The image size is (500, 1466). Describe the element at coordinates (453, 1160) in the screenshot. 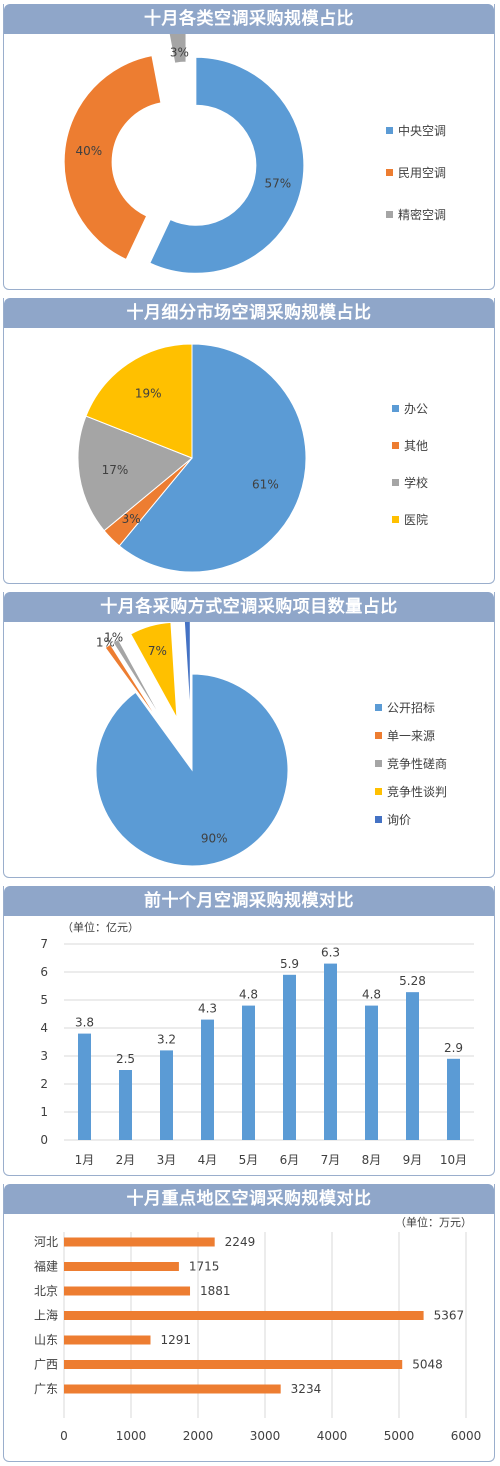

I see `x-tick-label-9: 10月` at that location.